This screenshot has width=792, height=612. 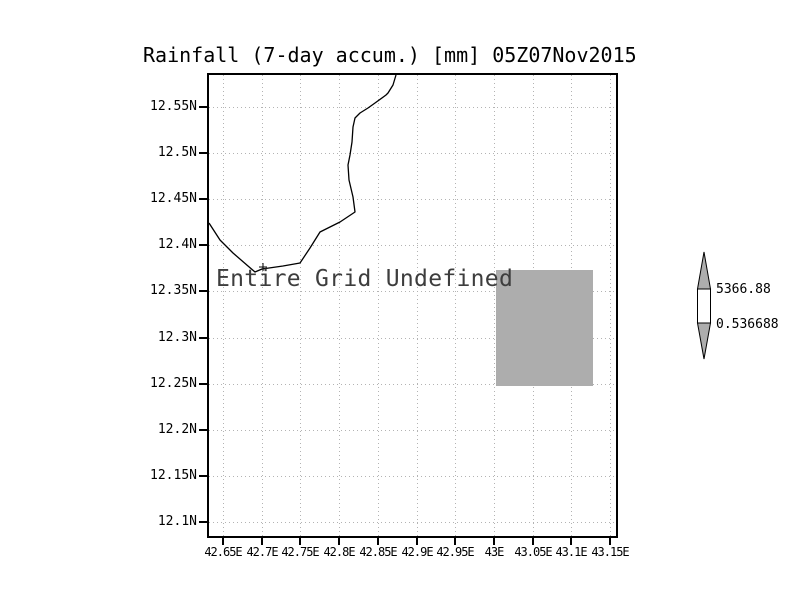 What do you see at coordinates (303, 174) in the screenshot?
I see `coastline-map` at bounding box center [303, 174].